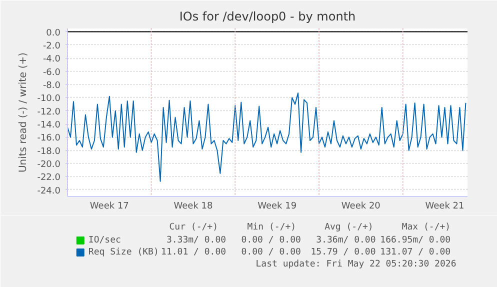 This screenshot has width=497, height=287. What do you see at coordinates (53, 33) in the screenshot?
I see `y-tick-label: 0.0` at bounding box center [53, 33].